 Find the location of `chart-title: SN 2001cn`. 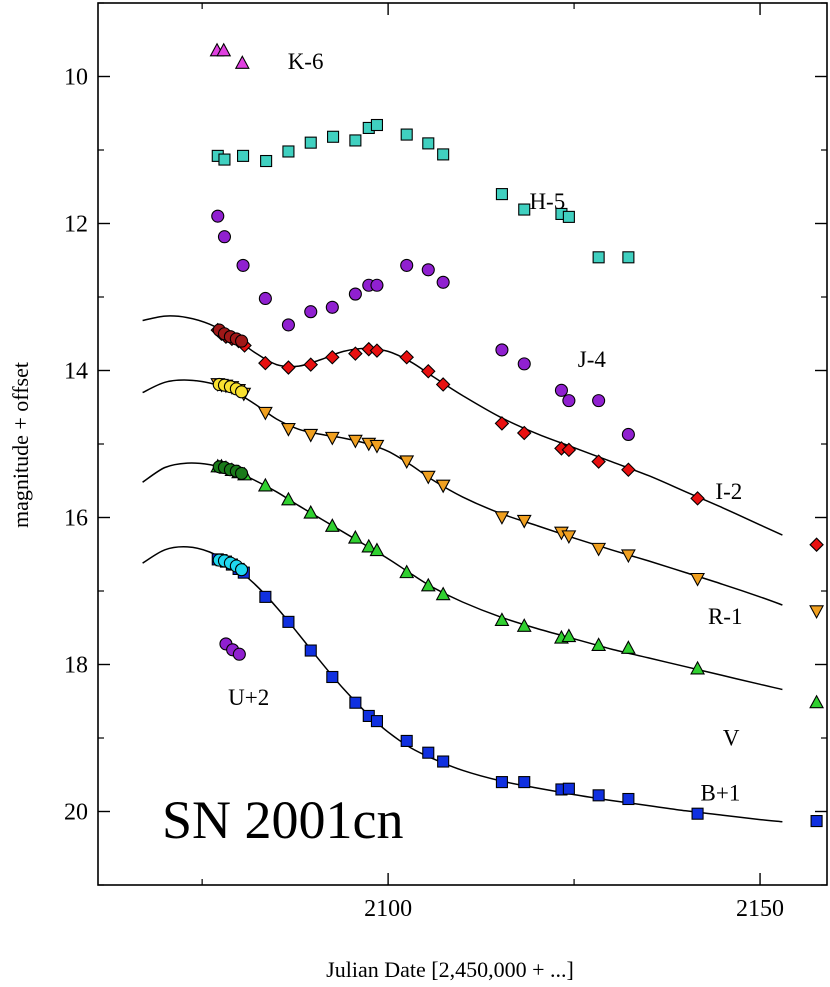

chart-title: SN 2001cn is located at coordinates (283, 820).